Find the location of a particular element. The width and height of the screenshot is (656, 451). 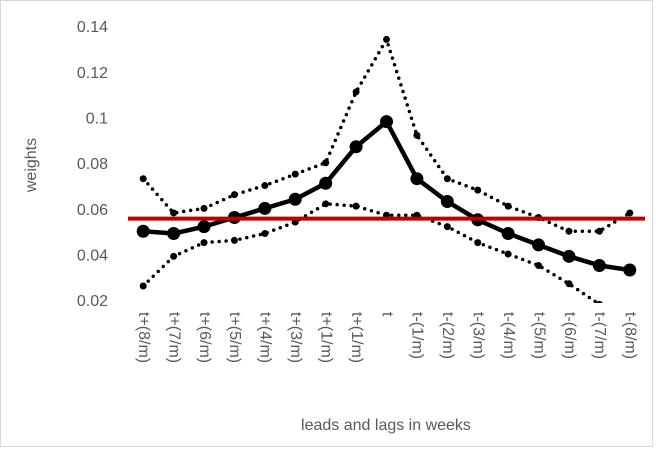

x-tick-label: t+(4/m) is located at coordinates (265, 337).